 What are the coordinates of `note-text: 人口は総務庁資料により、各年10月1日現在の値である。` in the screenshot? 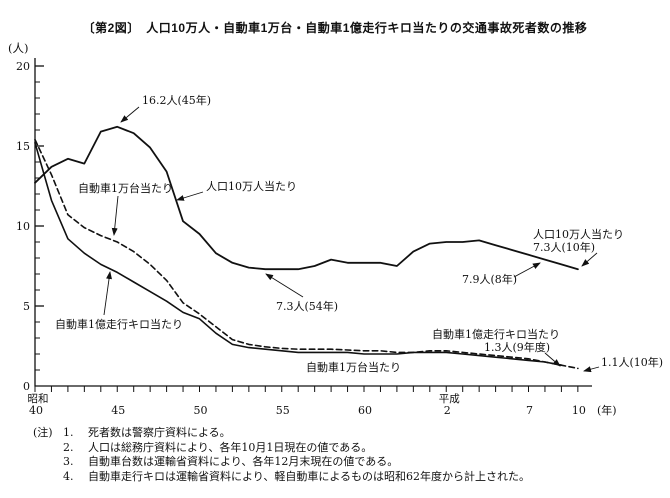 It's located at (230, 447).